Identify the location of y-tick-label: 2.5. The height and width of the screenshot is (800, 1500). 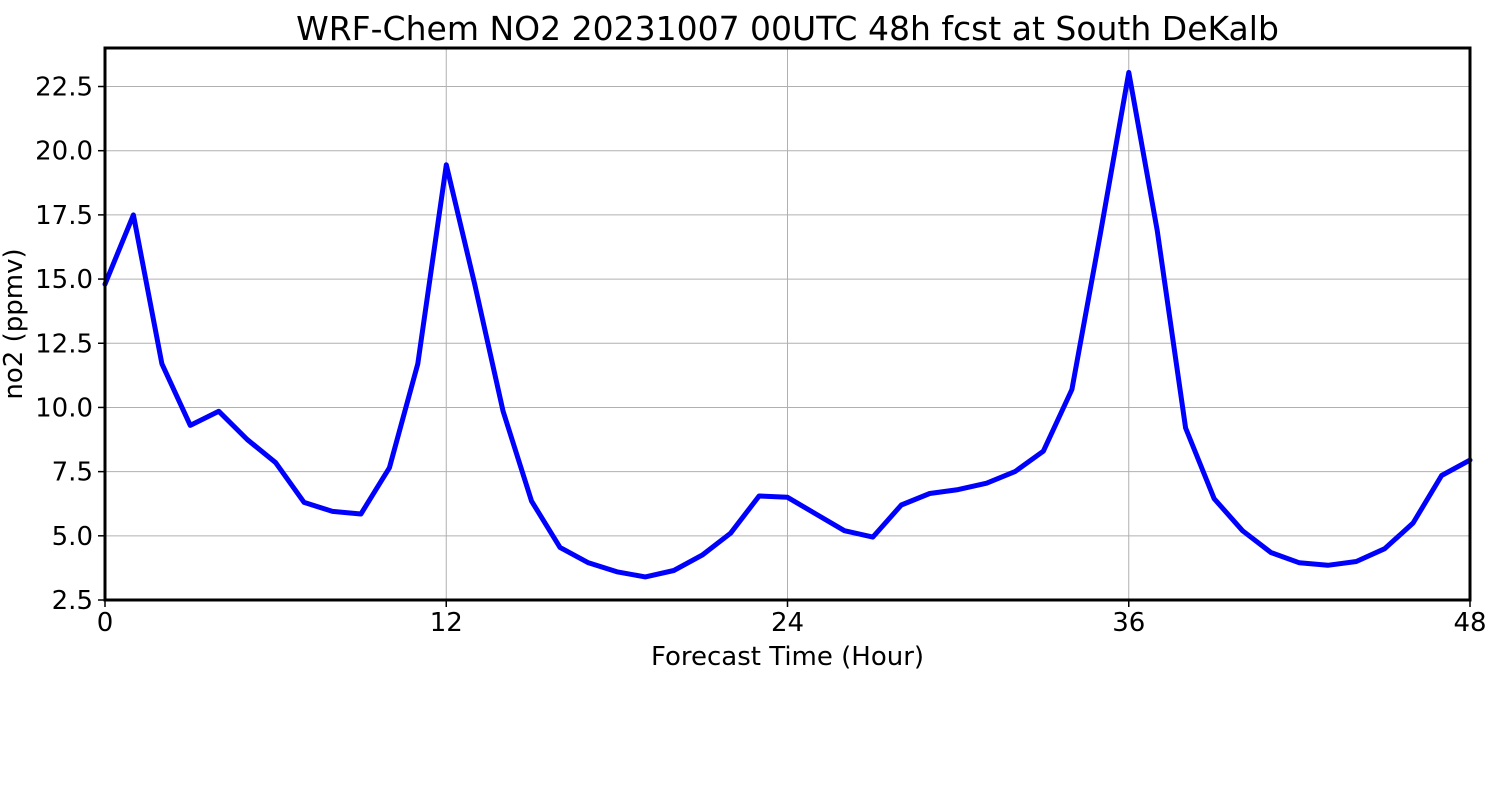
(72, 601).